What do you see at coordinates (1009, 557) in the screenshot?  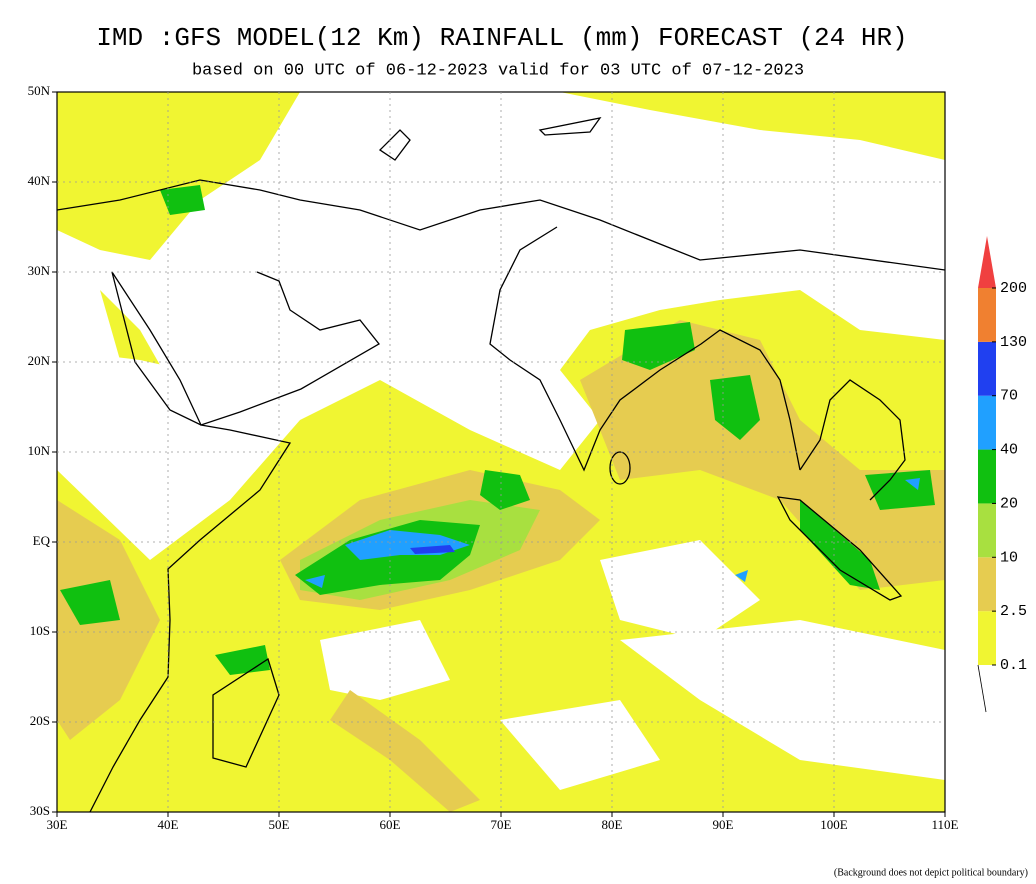 I see `colorbar-label: 10` at bounding box center [1009, 557].